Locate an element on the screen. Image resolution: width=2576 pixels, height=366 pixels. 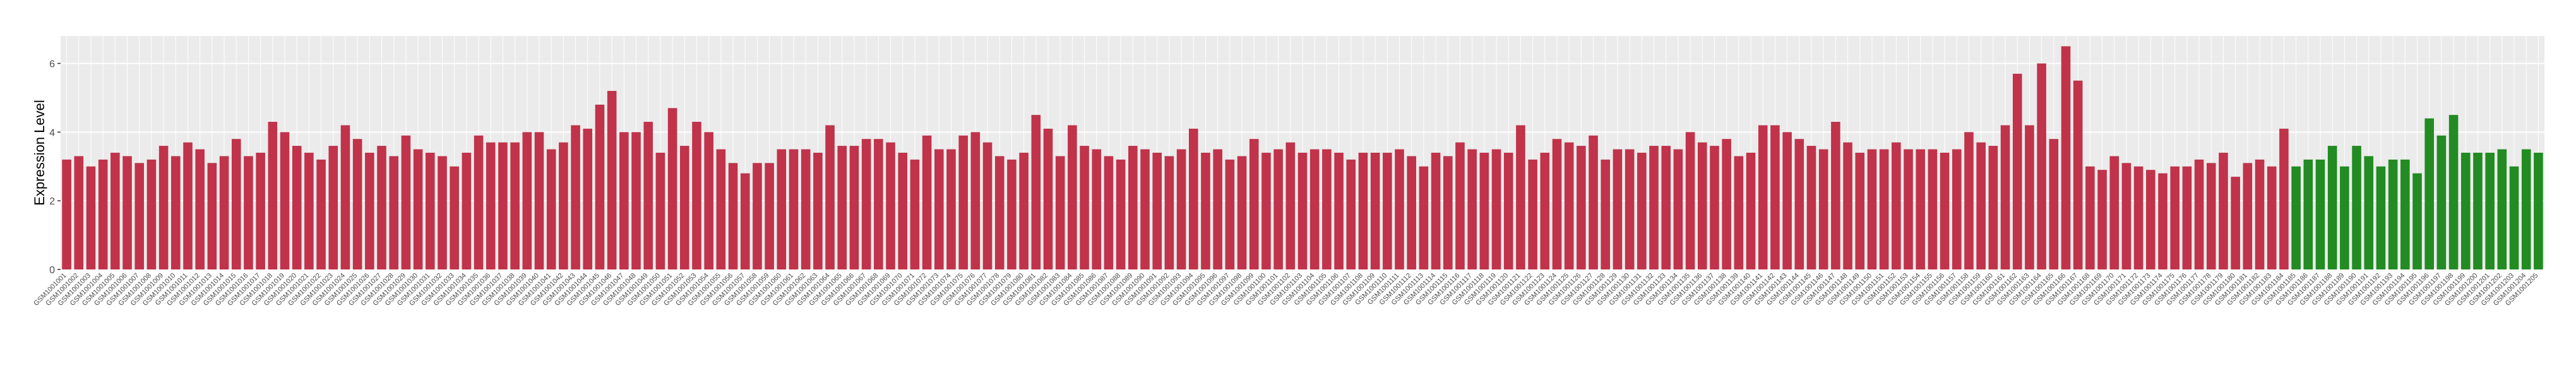
y-tick-label: 2 is located at coordinates (52, 202).